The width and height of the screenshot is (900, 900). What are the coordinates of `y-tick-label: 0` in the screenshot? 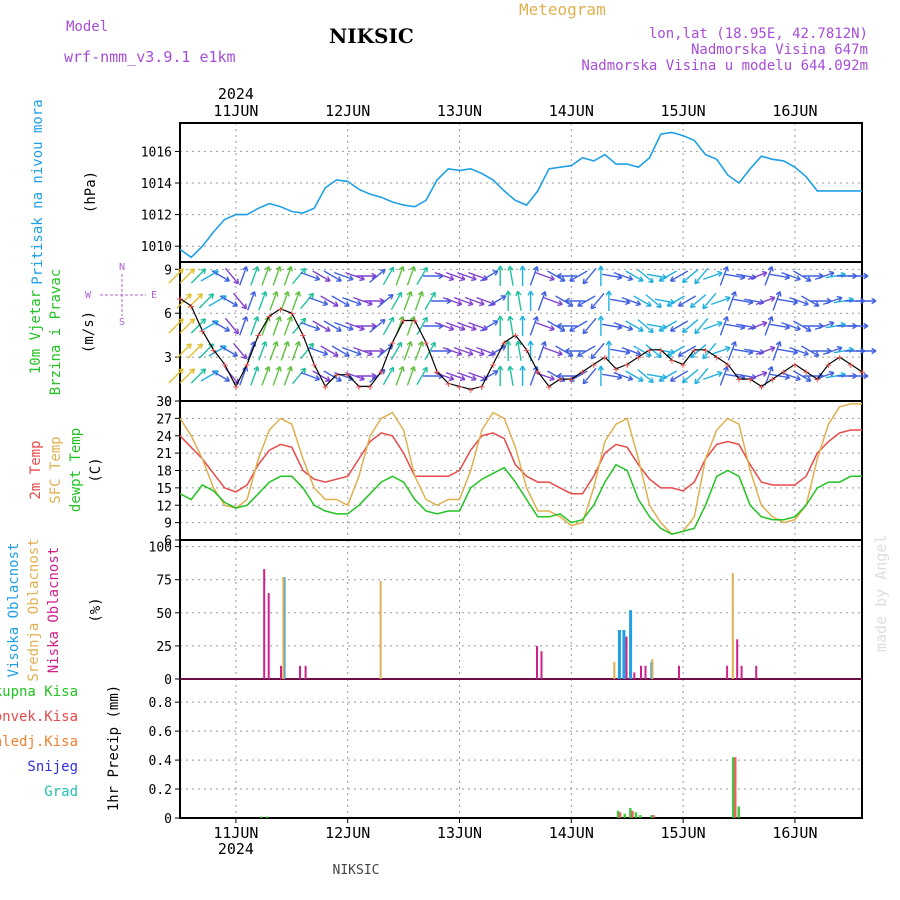 It's located at (168, 680).